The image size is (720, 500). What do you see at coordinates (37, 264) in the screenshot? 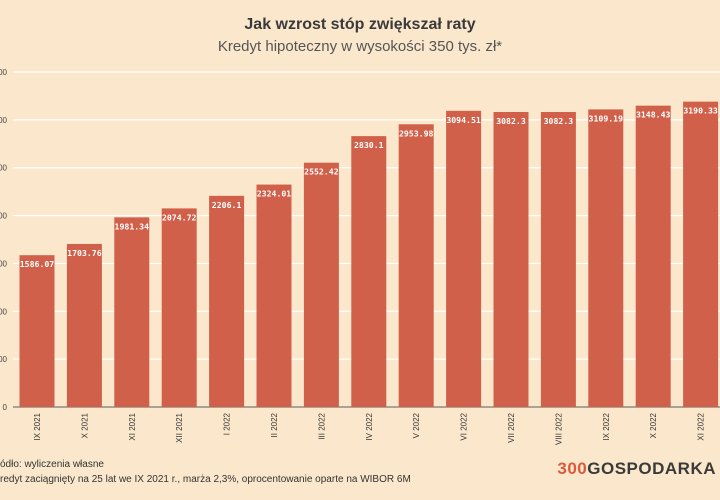
I see `data-label: 1586.07` at bounding box center [37, 264].